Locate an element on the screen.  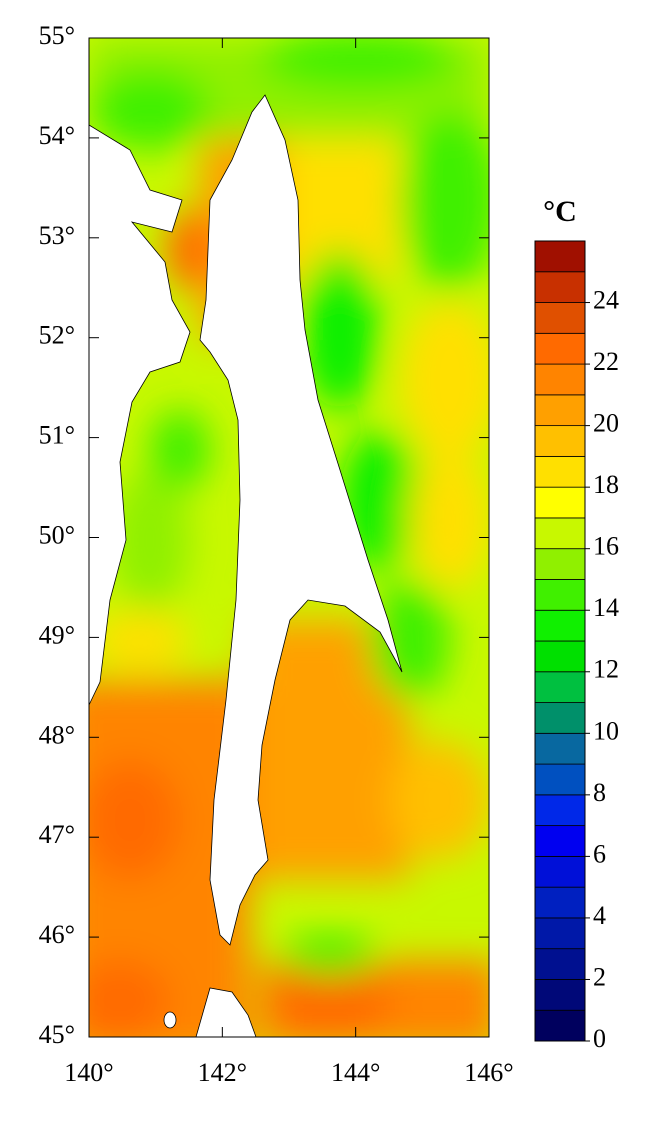
colorbar-frame is located at coordinates (560, 641).